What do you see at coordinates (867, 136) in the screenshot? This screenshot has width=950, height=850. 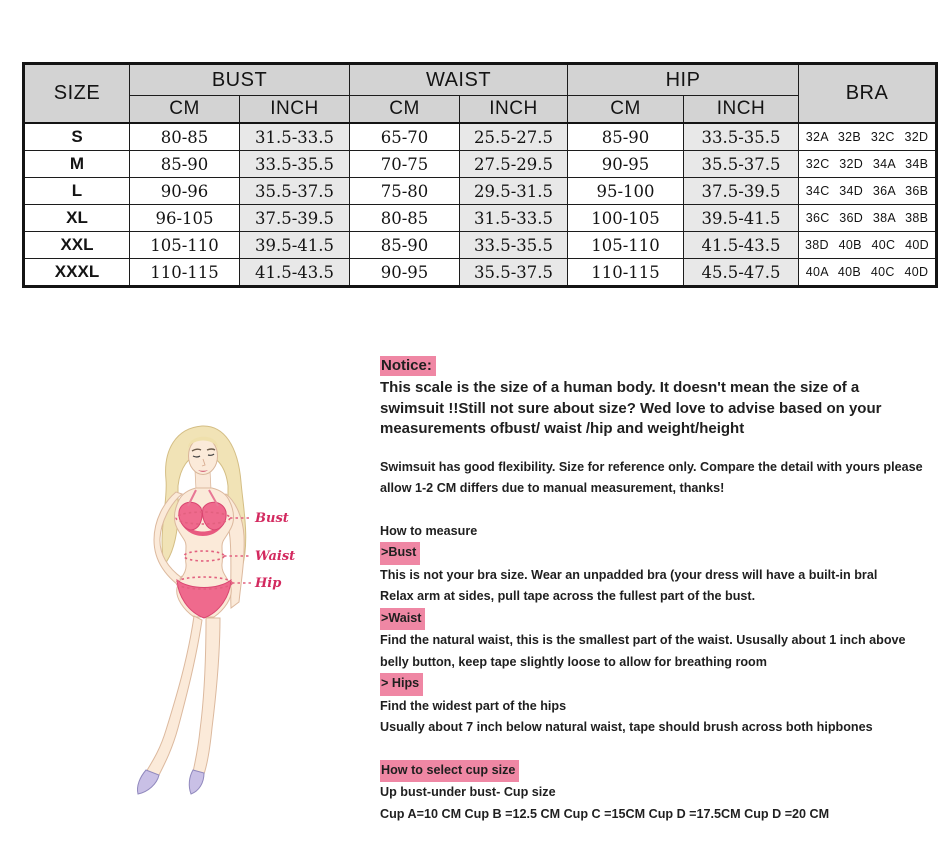 I see `cell-bra: 32A 32B 32C 32D` at bounding box center [867, 136].